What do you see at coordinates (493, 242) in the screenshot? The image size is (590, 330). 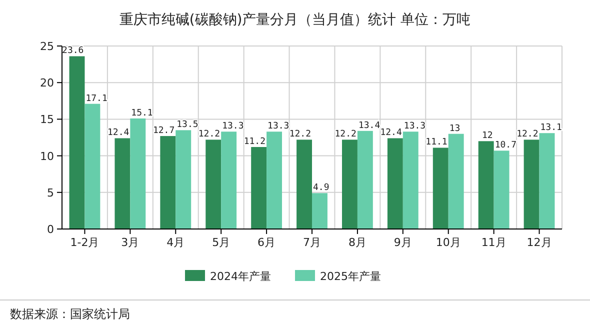 I see `x-tick-label: 11月` at bounding box center [493, 242].